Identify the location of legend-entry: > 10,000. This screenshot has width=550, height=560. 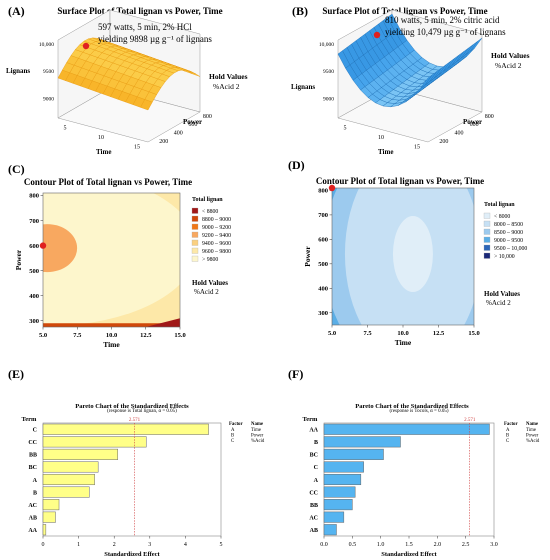
(504, 257).